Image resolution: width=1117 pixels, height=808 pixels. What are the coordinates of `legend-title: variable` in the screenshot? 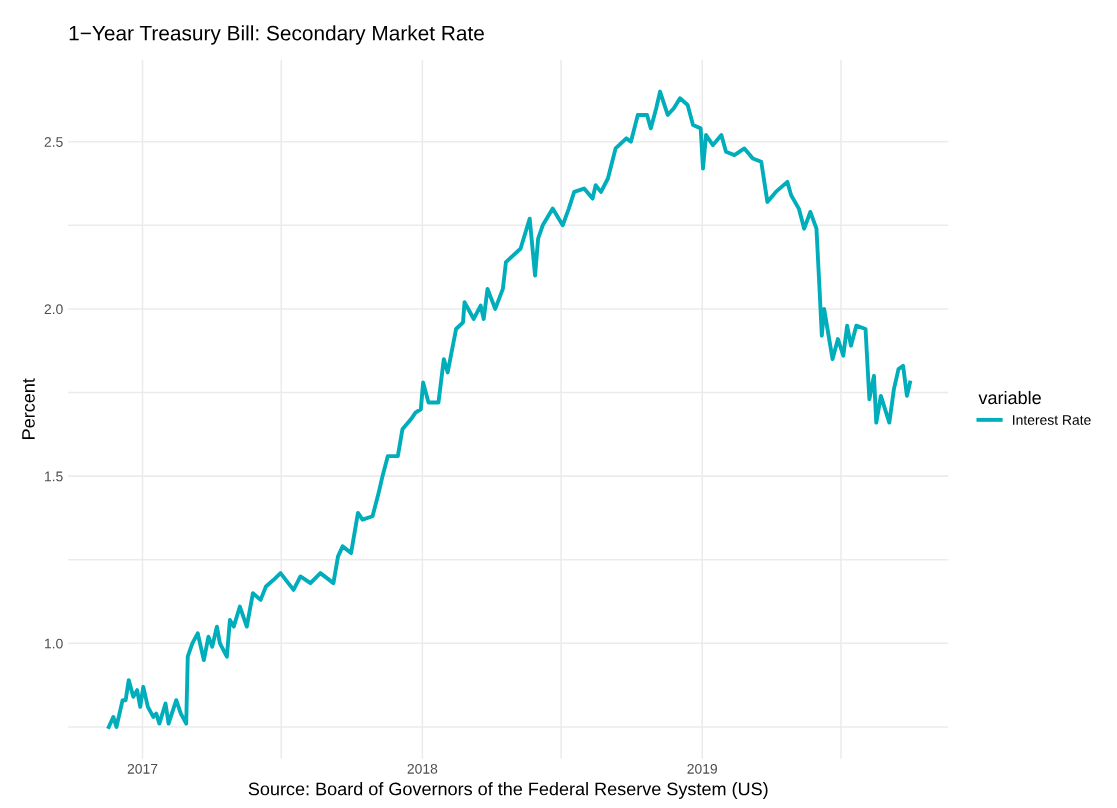 It's located at (1009, 397).